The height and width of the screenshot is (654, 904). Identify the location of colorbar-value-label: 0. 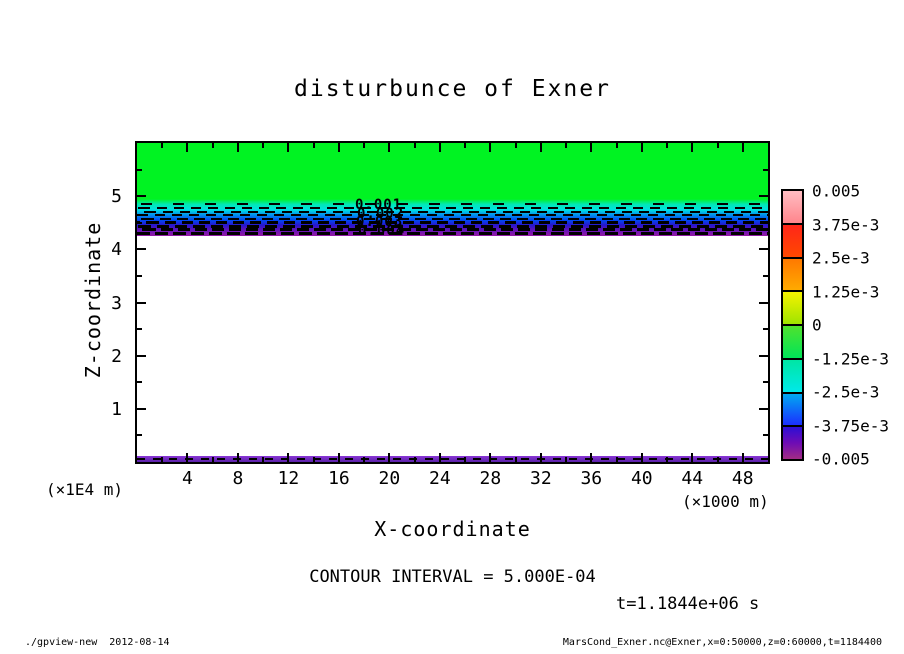
(817, 325).